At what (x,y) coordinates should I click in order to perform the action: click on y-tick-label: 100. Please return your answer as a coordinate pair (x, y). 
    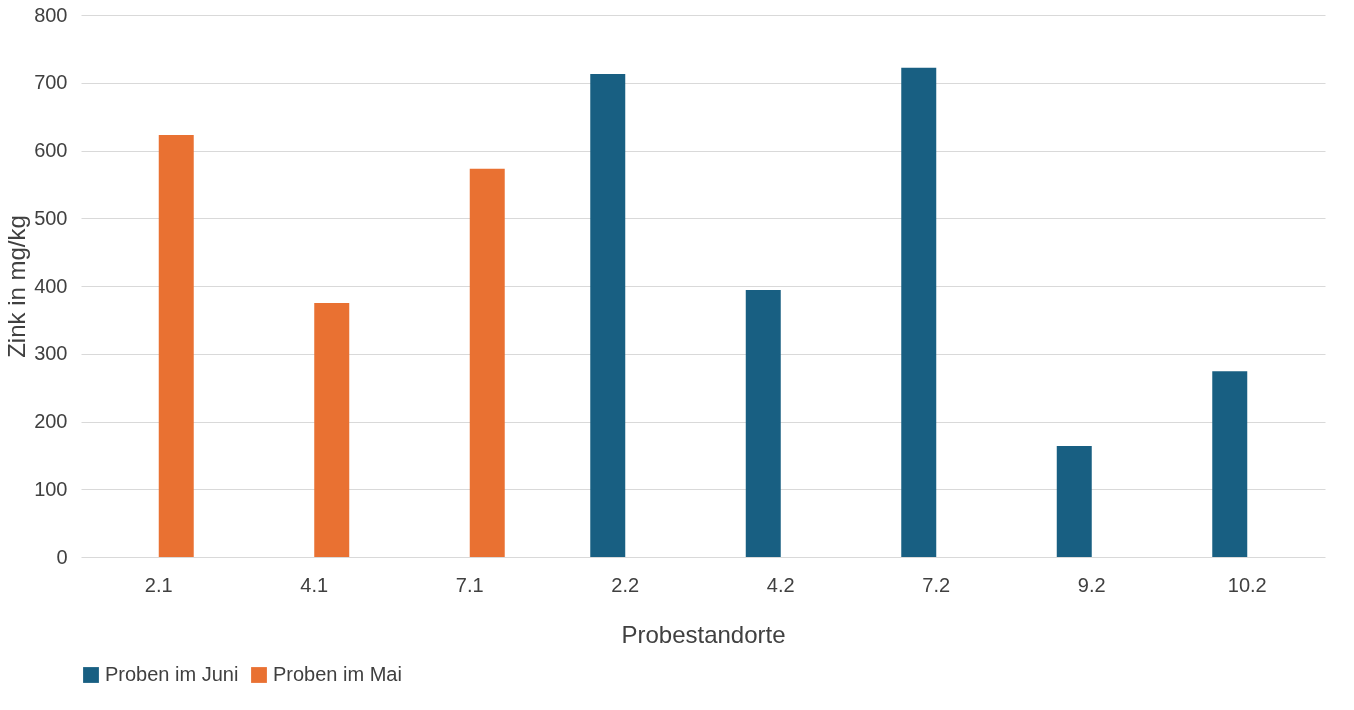
    Looking at the image, I should click on (51, 488).